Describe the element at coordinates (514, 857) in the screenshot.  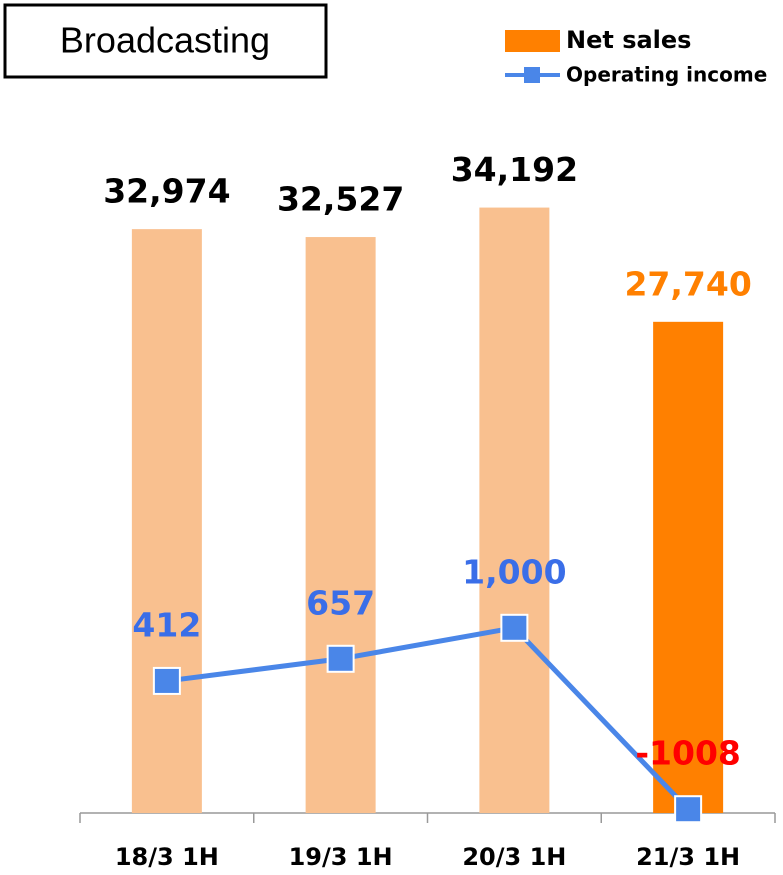
I see `x-tick-label: 20/3 1H` at that location.